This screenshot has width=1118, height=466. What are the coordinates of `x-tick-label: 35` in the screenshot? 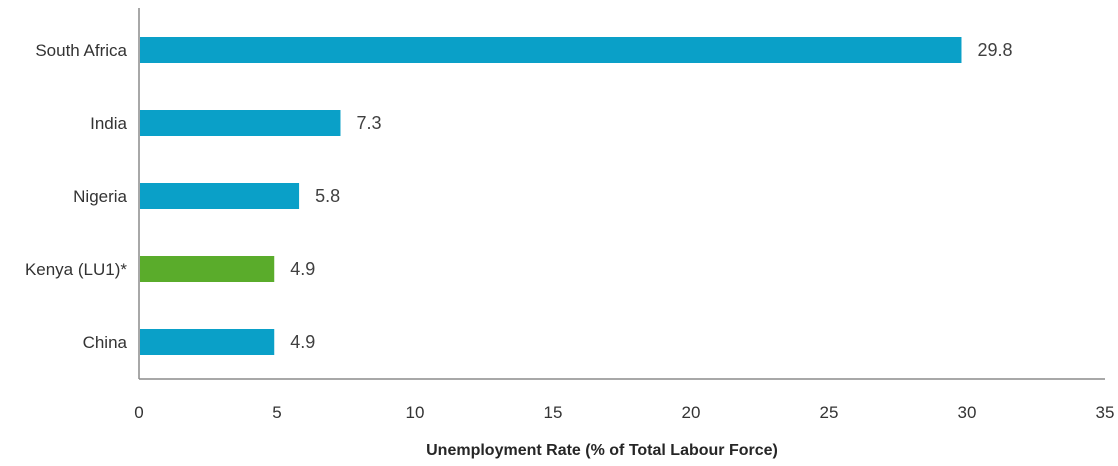 It's located at (1105, 412).